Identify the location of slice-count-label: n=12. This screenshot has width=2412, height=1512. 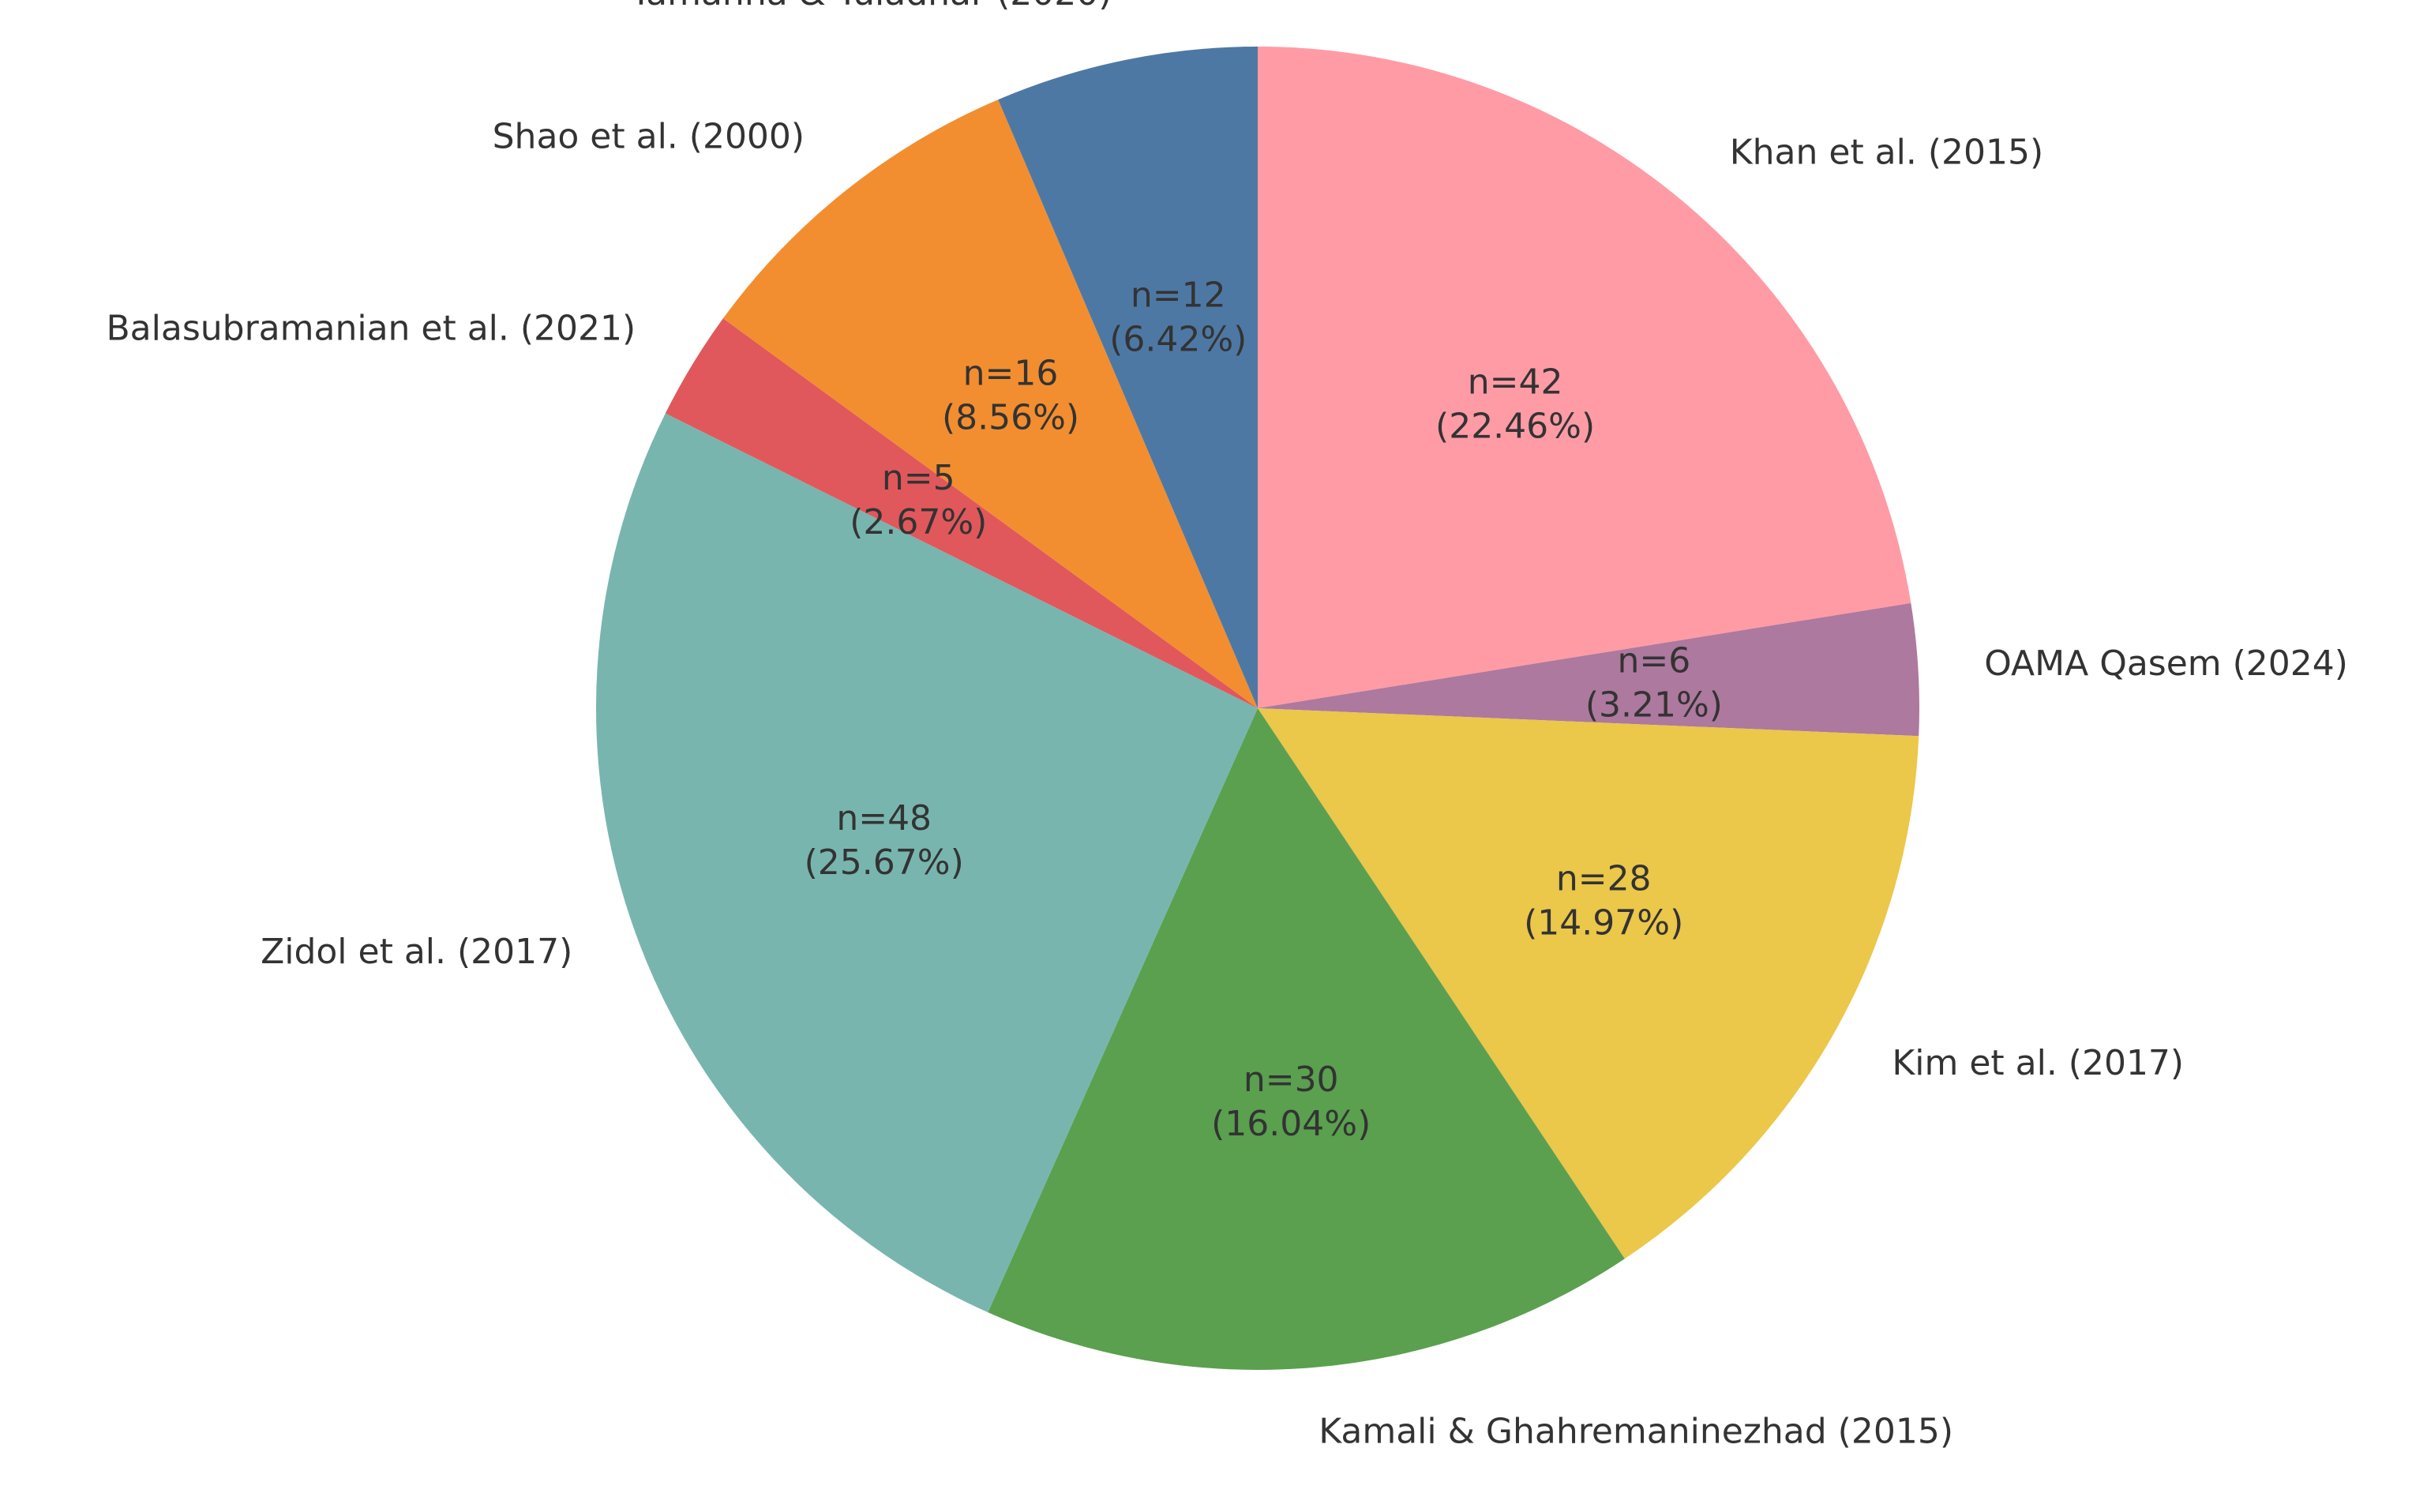
(1178, 295).